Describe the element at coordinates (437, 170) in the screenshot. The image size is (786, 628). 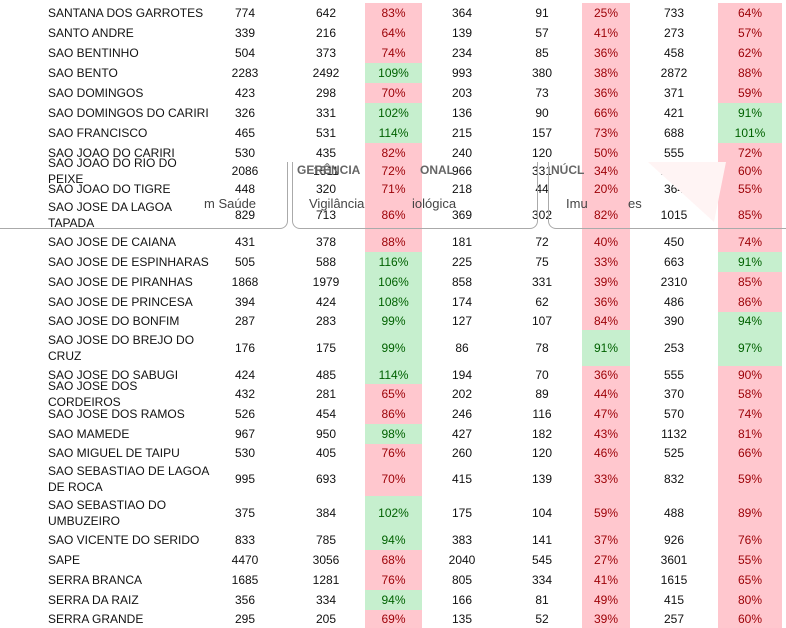
I see `header-label-onal: ONAL` at that location.